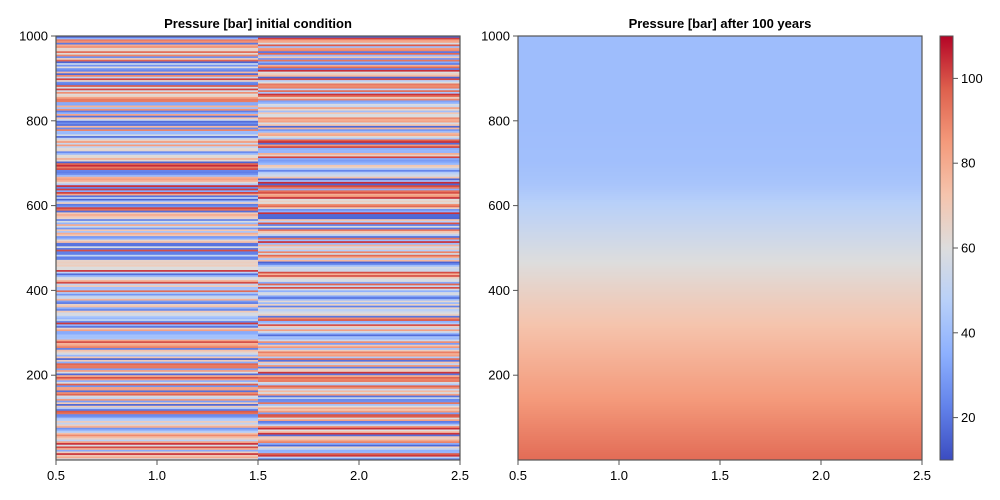 Image resolution: width=1000 pixels, height=500 pixels. Describe the element at coordinates (922, 475) in the screenshot. I see `right-x-tick-label: 2.5` at that location.